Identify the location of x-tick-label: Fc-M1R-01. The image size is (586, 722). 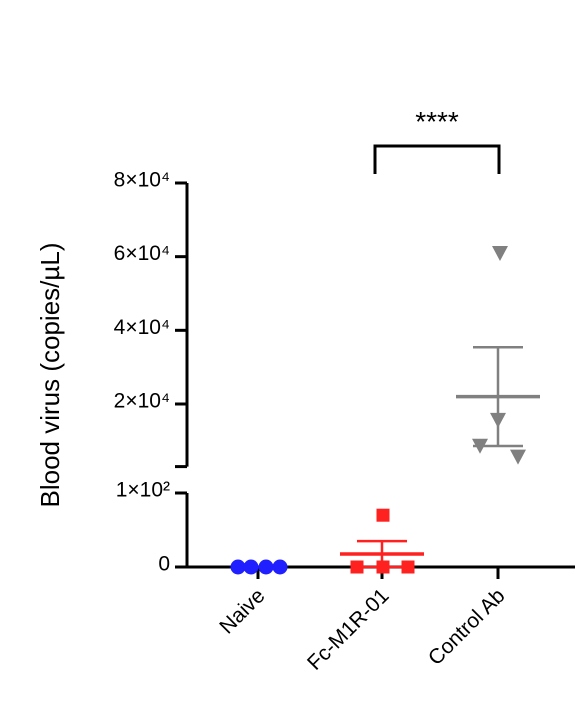
(348, 629).